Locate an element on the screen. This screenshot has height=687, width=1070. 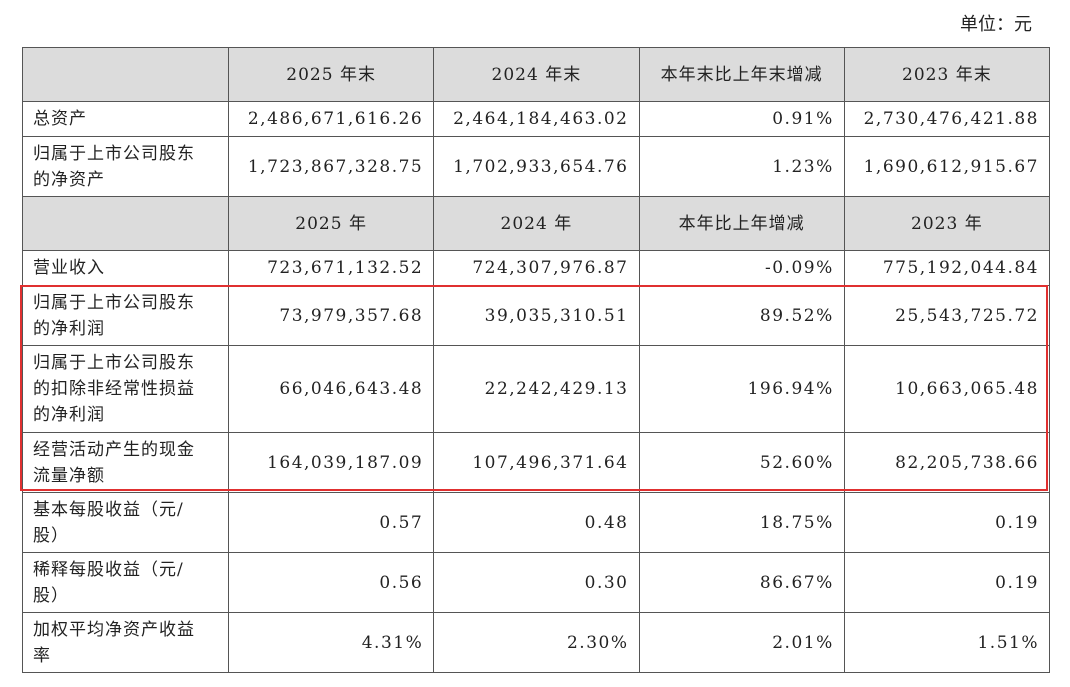
header-cell: 2024 年末 is located at coordinates (536, 74).